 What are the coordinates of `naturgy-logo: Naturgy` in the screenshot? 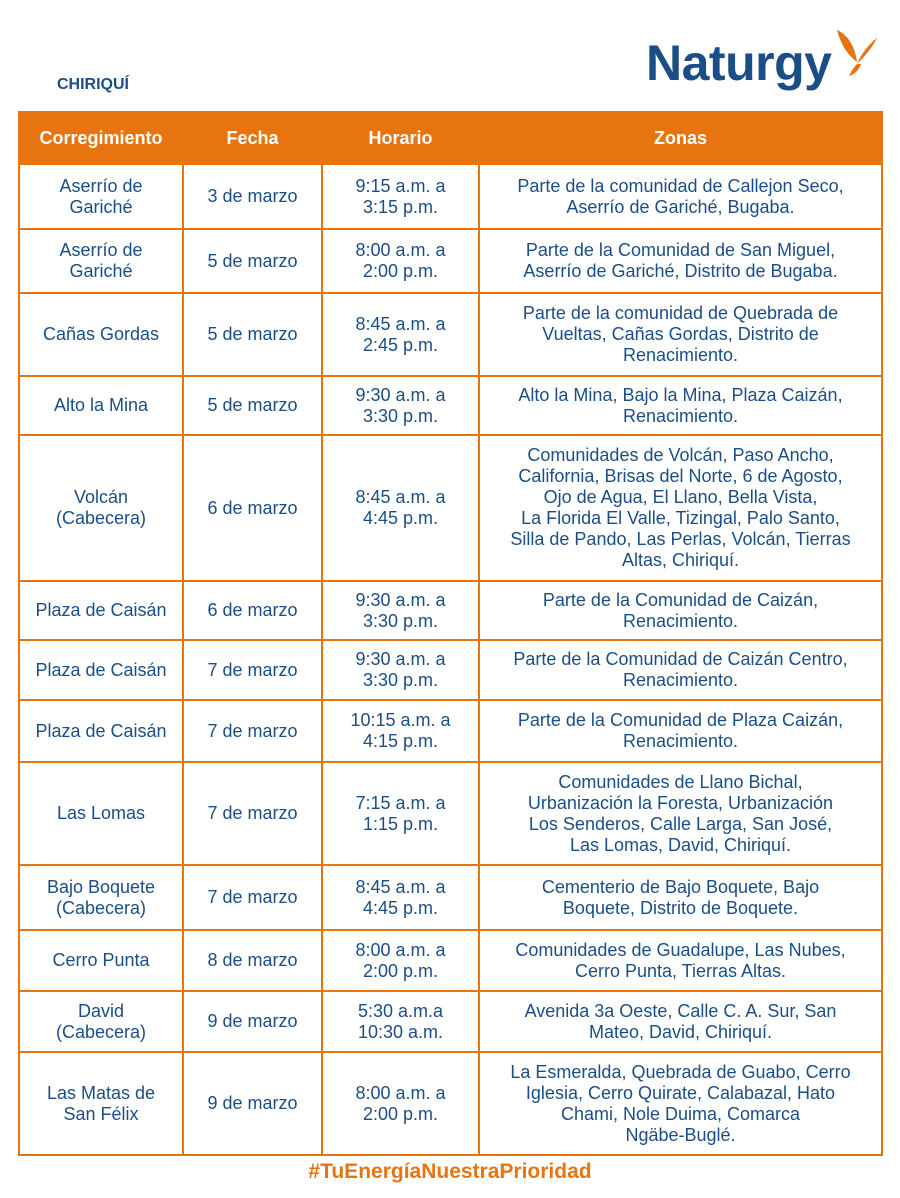 It's located at (762, 63).